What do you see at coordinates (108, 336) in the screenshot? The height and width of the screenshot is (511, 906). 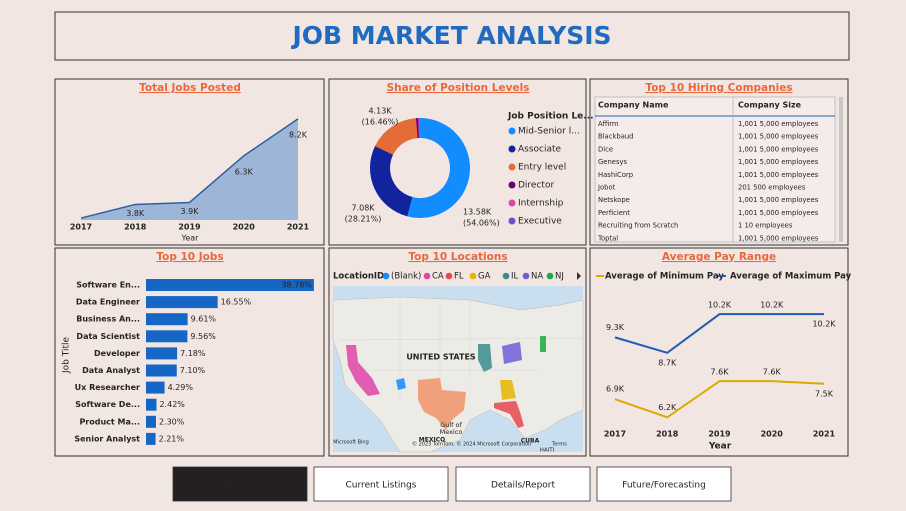 I see `y-tick-label: Data Scientist` at bounding box center [108, 336].